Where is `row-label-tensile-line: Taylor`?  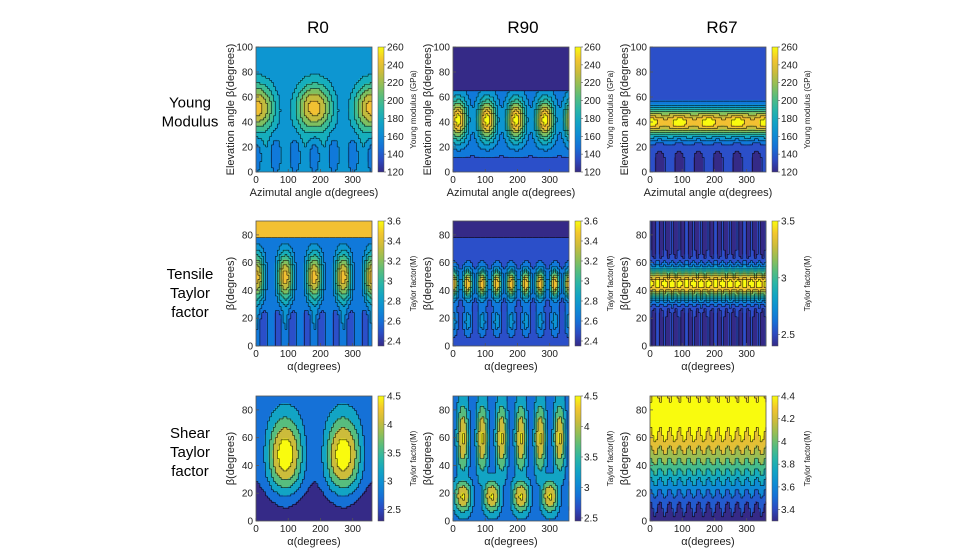
row-label-tensile-line: Taylor is located at coordinates (190, 293).